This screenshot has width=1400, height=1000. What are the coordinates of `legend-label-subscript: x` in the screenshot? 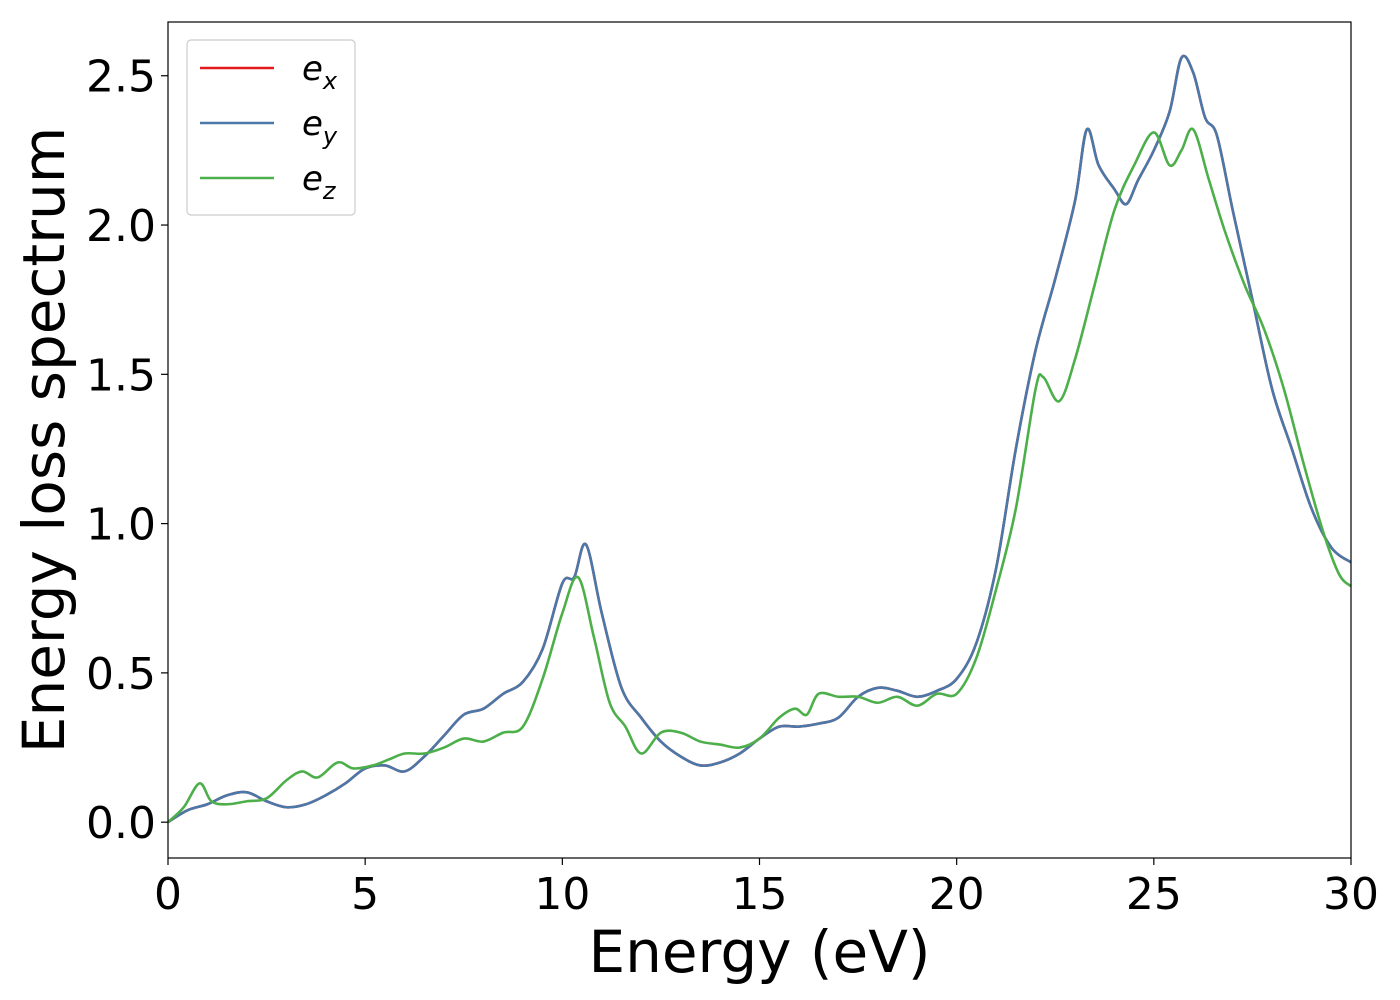 It's located at (330, 81).